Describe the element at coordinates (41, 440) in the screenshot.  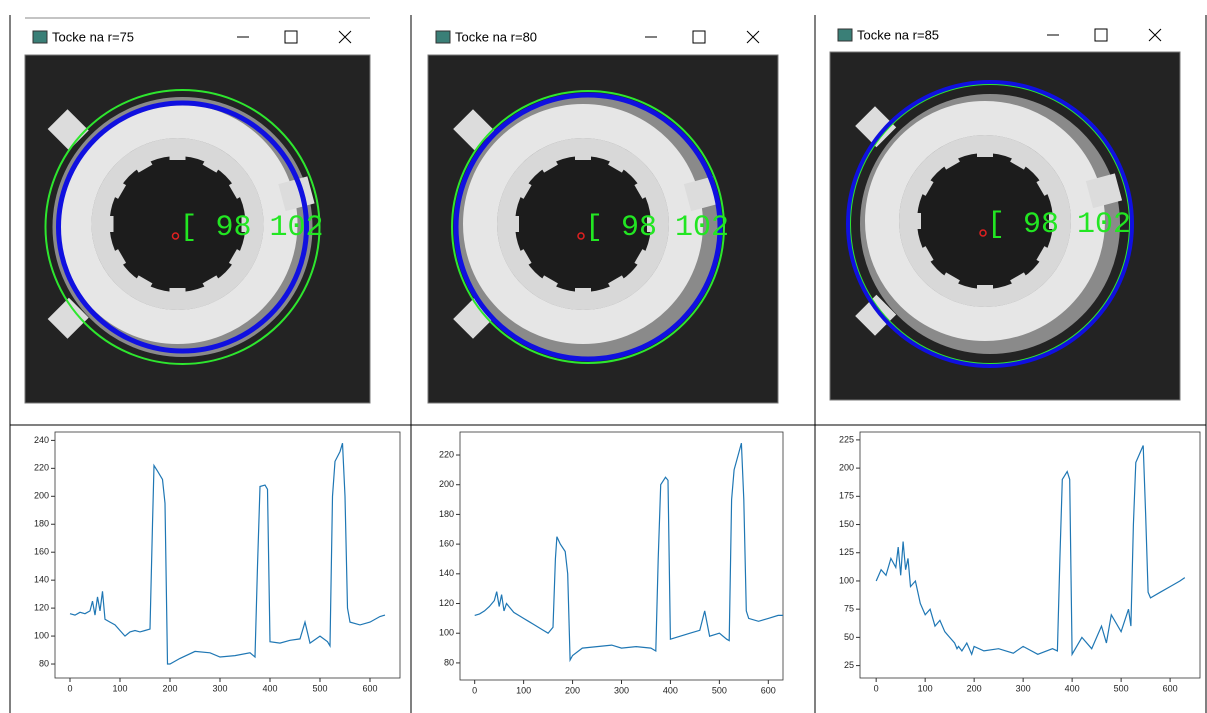
I see `y-tick-label: 240` at that location.